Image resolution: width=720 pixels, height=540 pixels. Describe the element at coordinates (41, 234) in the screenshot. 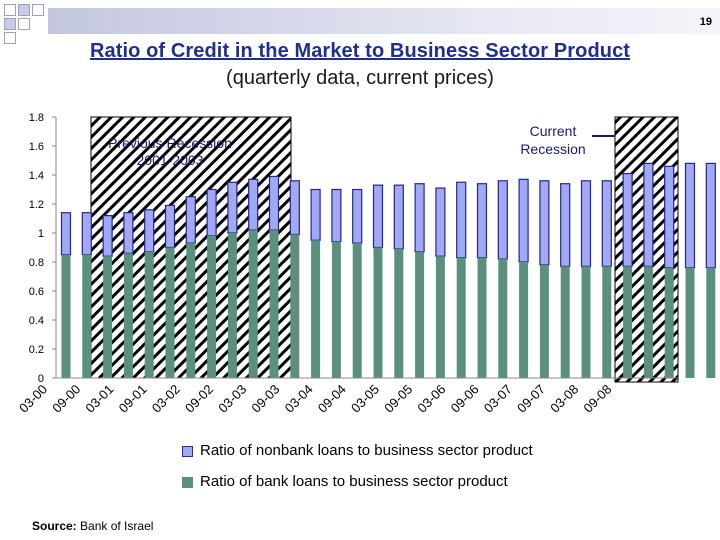

I see `y-tick-label: 1` at that location.